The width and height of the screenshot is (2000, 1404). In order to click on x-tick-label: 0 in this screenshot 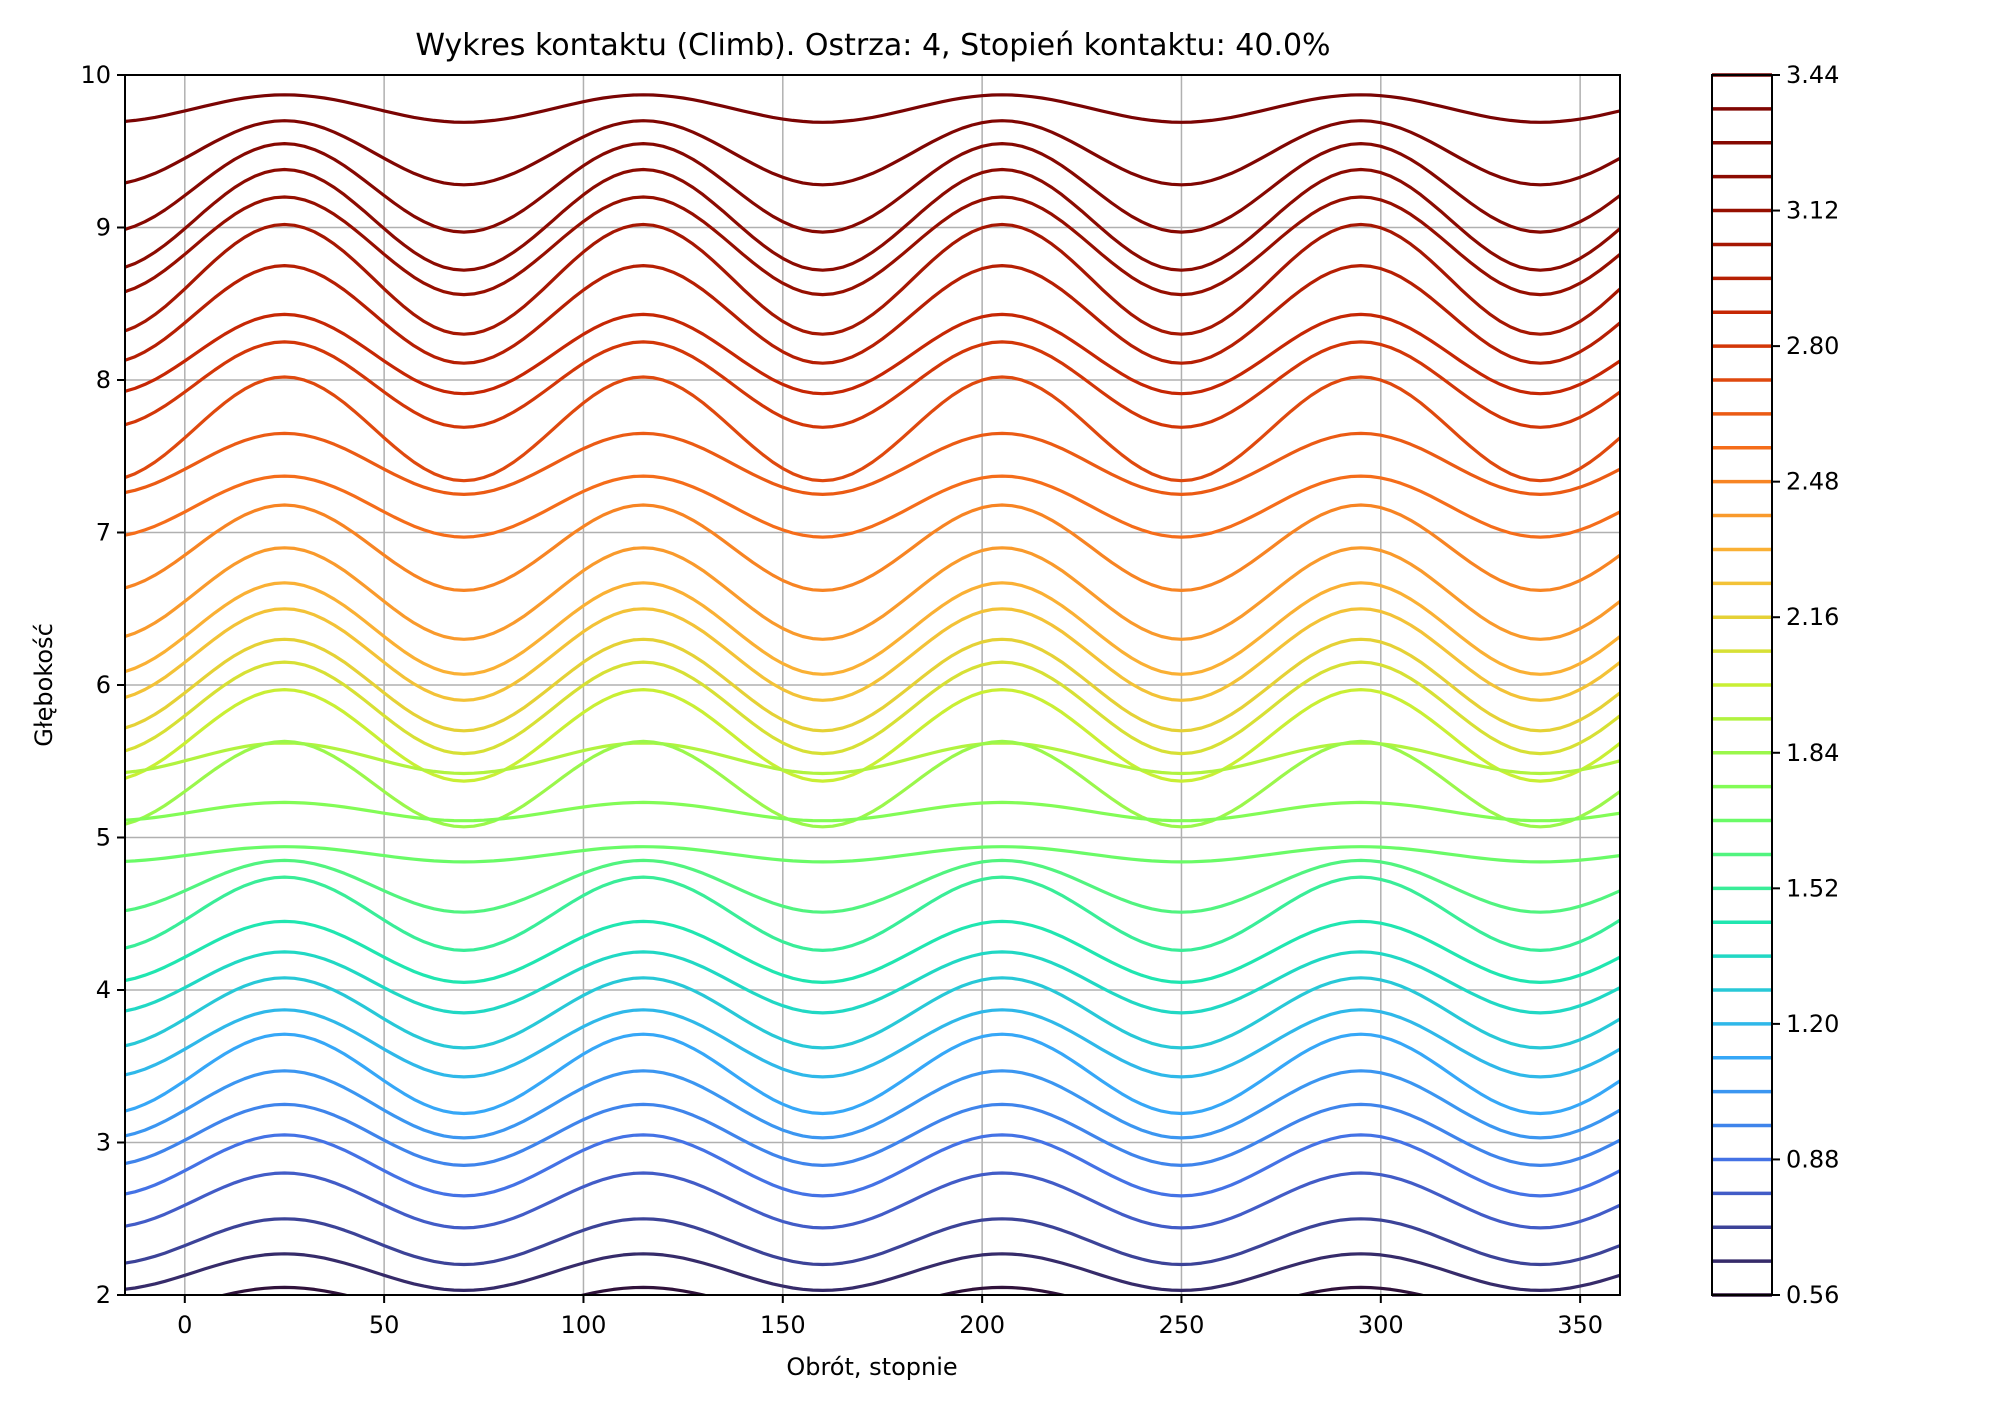, I will do `click(184, 1325)`.